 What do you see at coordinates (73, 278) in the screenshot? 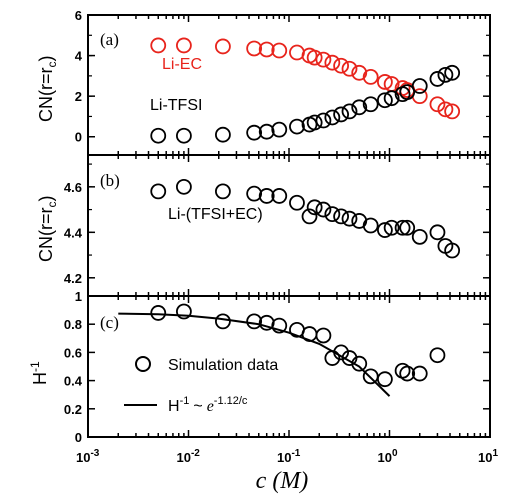
I see `y-tick-label: 4.2` at bounding box center [73, 278].